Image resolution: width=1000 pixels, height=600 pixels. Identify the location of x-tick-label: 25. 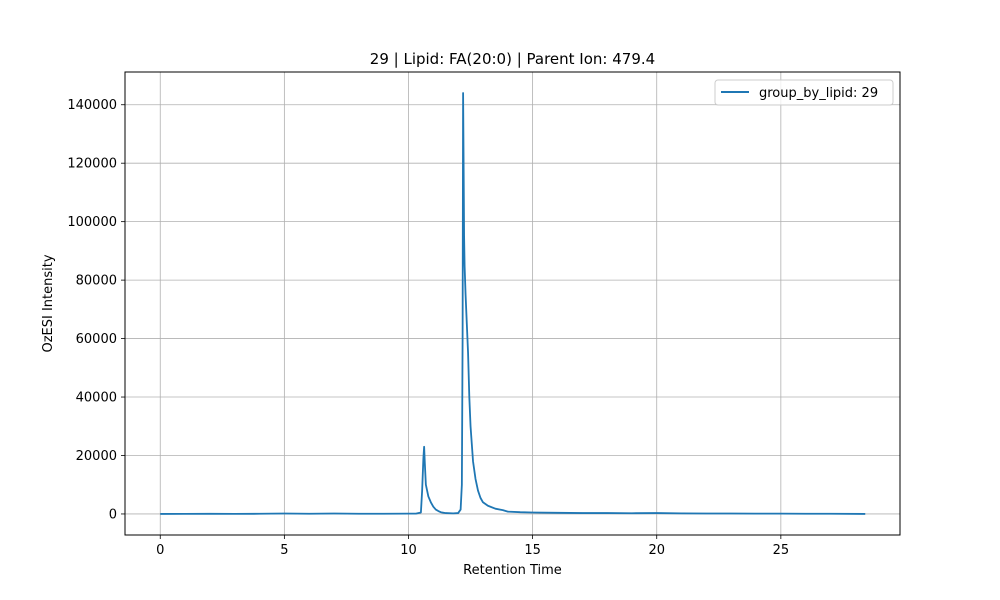
(781, 550).